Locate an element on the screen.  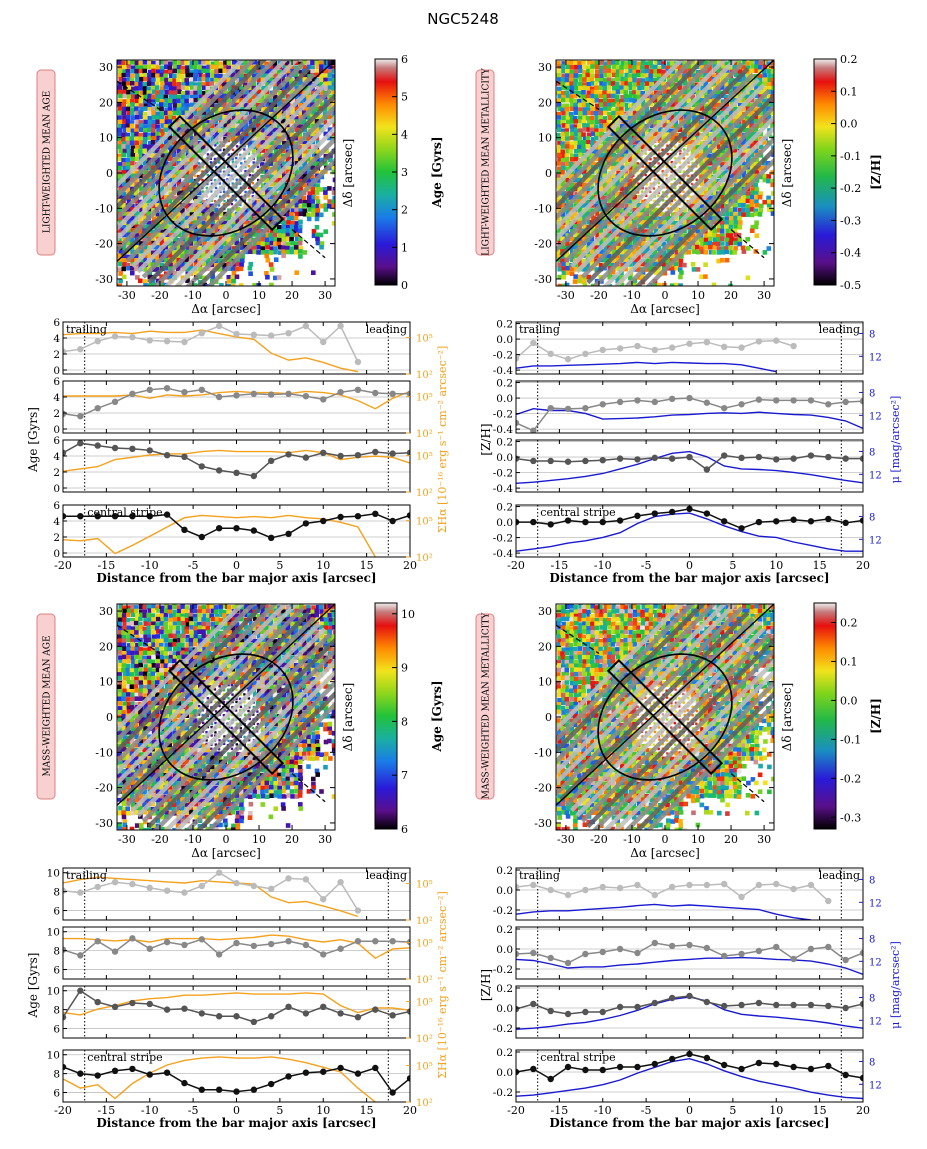
map0-xtick-label: 30 is located at coordinates (325, 295).